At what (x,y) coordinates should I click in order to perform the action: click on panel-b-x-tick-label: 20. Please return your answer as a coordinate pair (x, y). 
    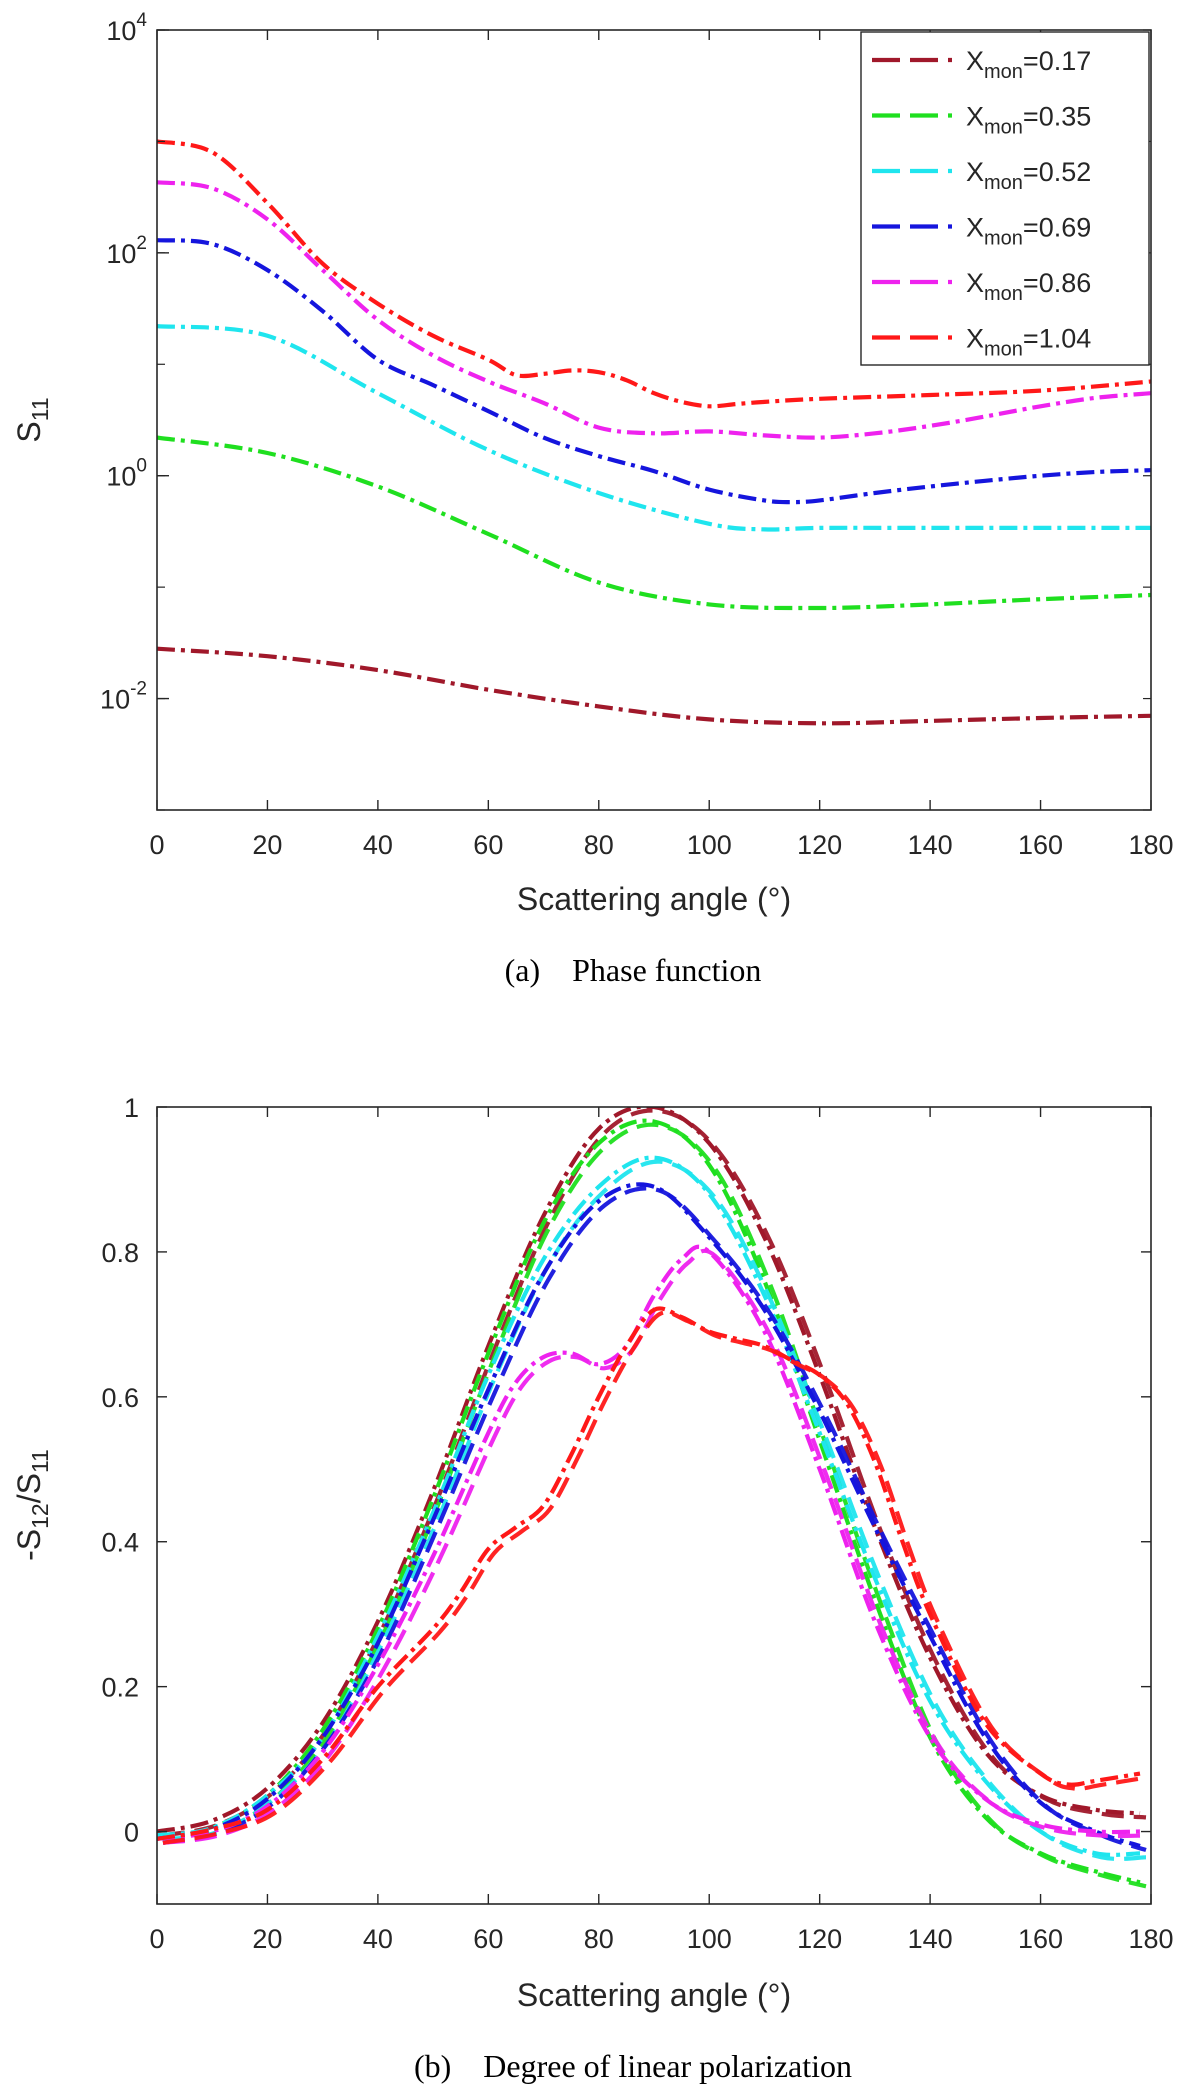
    Looking at the image, I should click on (267, 1939).